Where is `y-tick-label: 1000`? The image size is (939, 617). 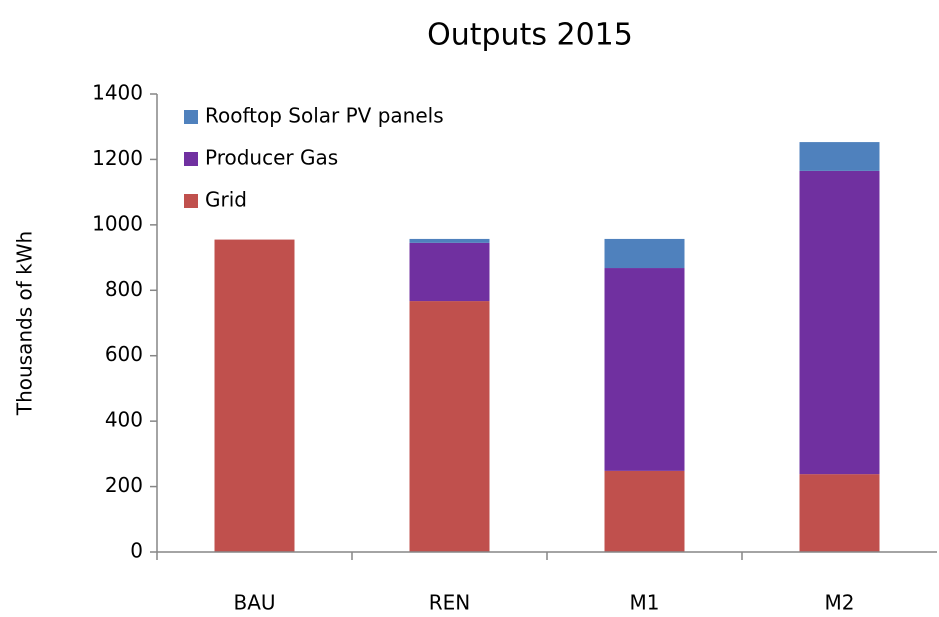
y-tick-label: 1000 is located at coordinates (117, 223).